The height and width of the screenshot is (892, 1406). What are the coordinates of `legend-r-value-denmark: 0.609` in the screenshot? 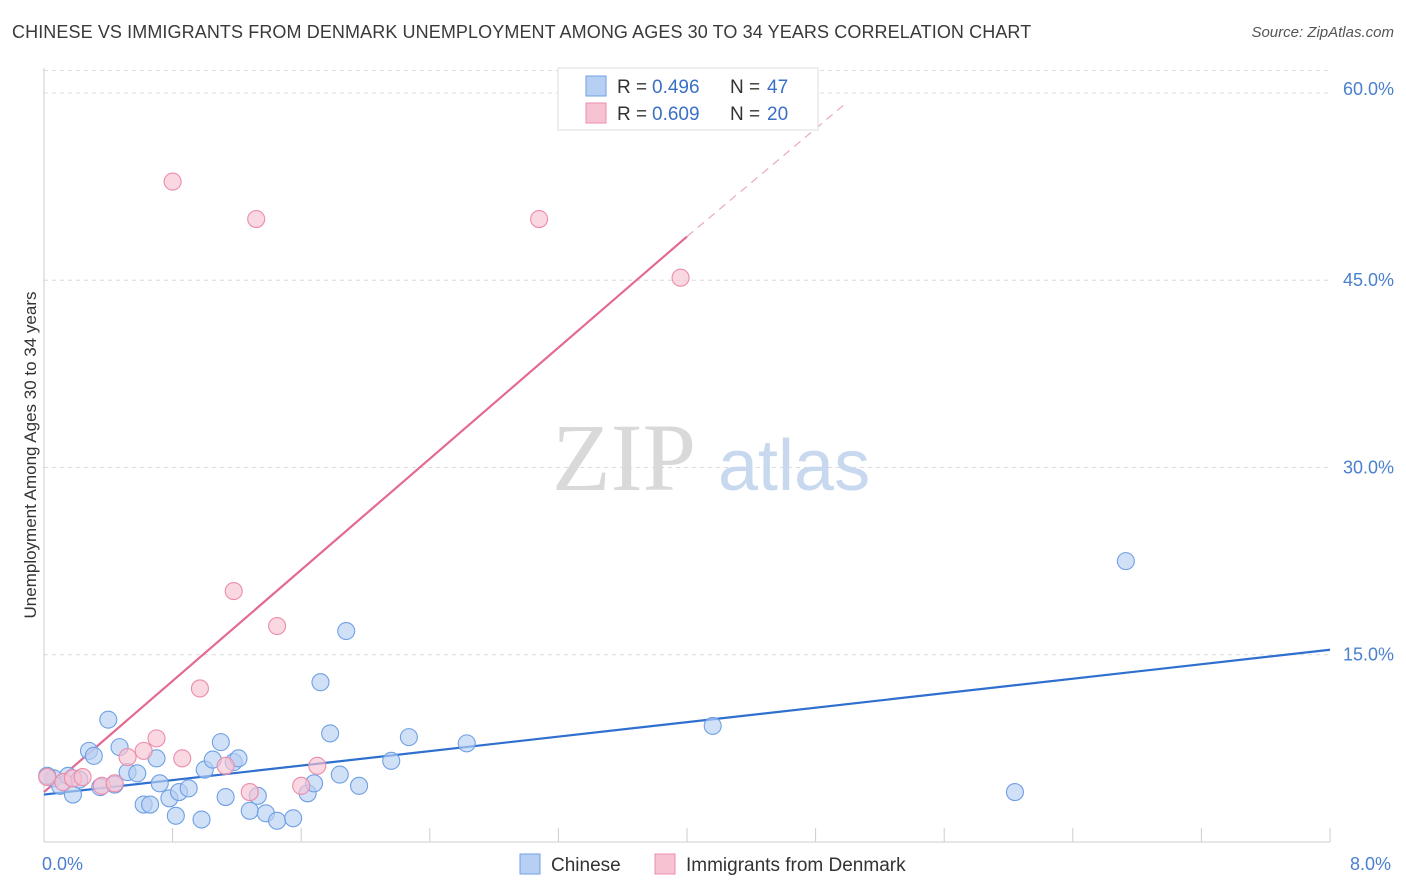 It's located at (676, 114).